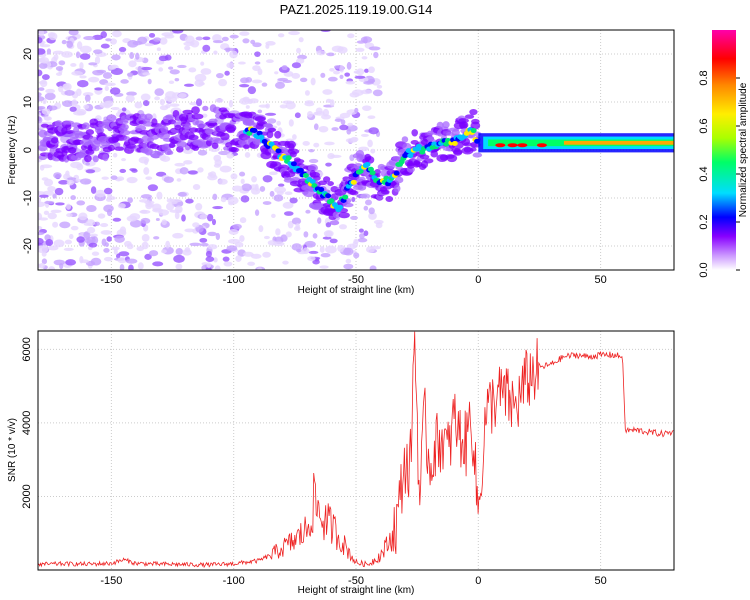  What do you see at coordinates (704, 125) in the screenshot?
I see `colorbar-tick-label: 0.6` at bounding box center [704, 125].